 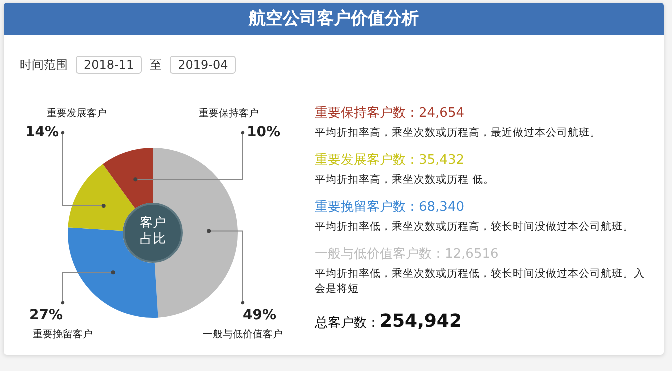 What do you see at coordinates (260, 316) in the screenshot?
I see `data-label: 49%` at bounding box center [260, 316].